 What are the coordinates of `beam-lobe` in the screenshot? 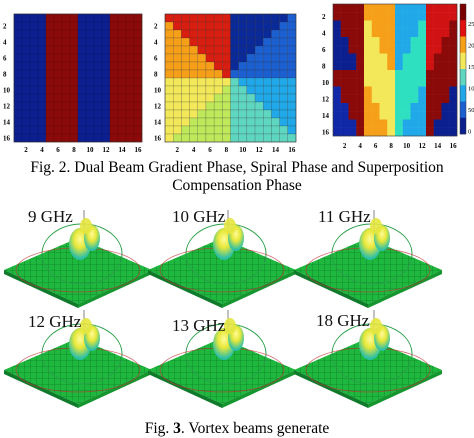 It's located at (376, 226).